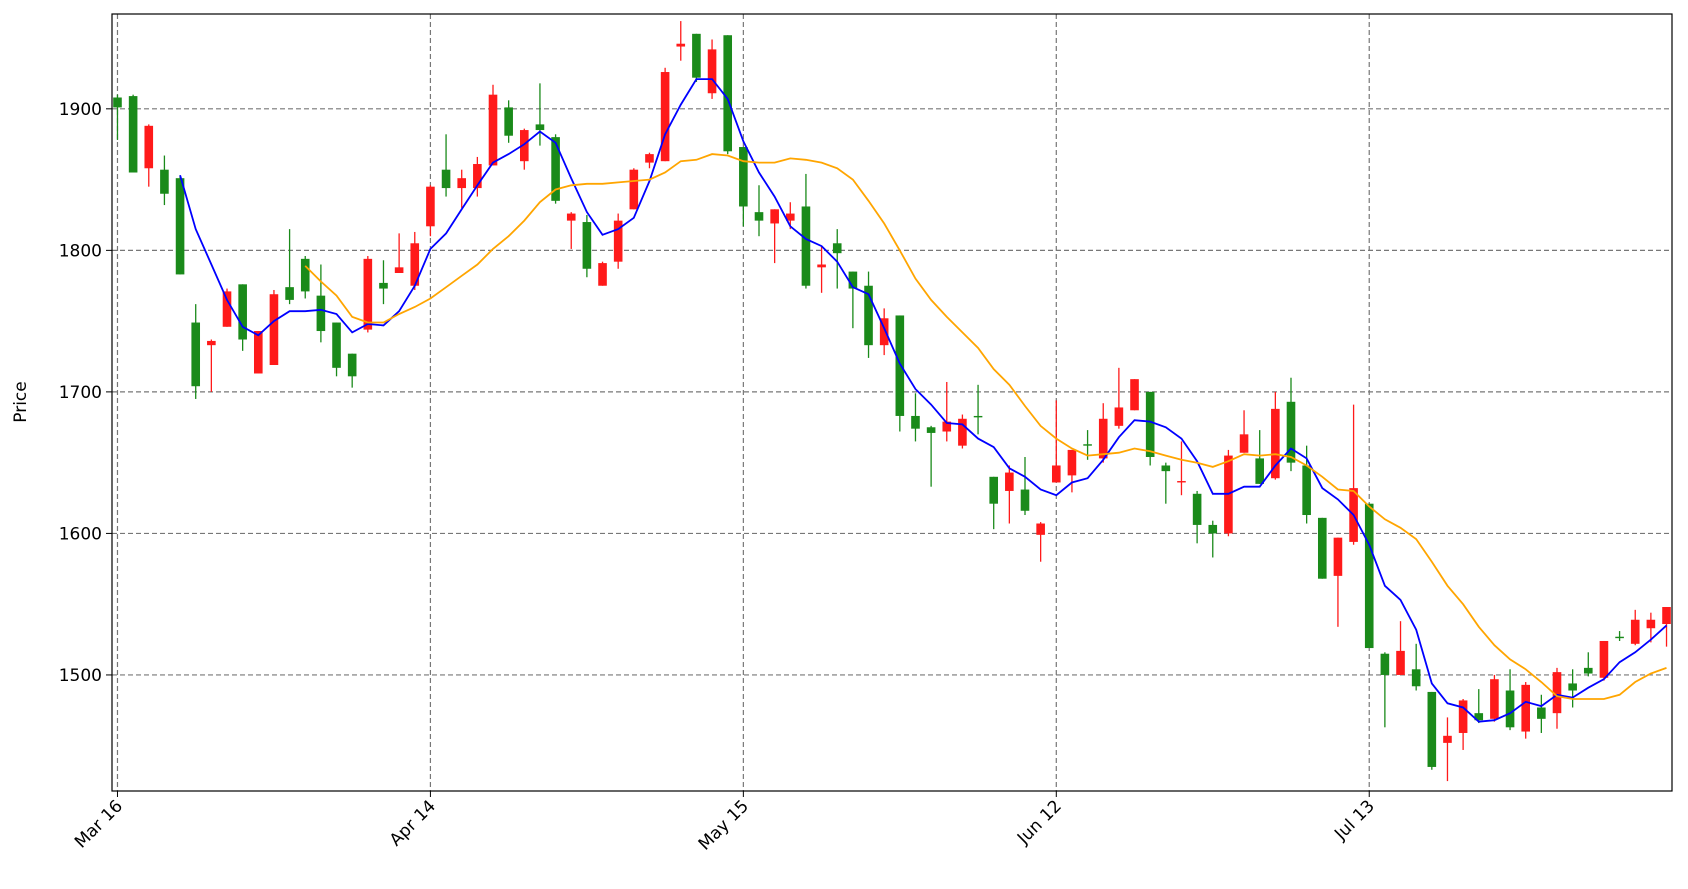 This screenshot has width=1688, height=889. I want to click on y-tick-label: 1700, so click(80, 393).